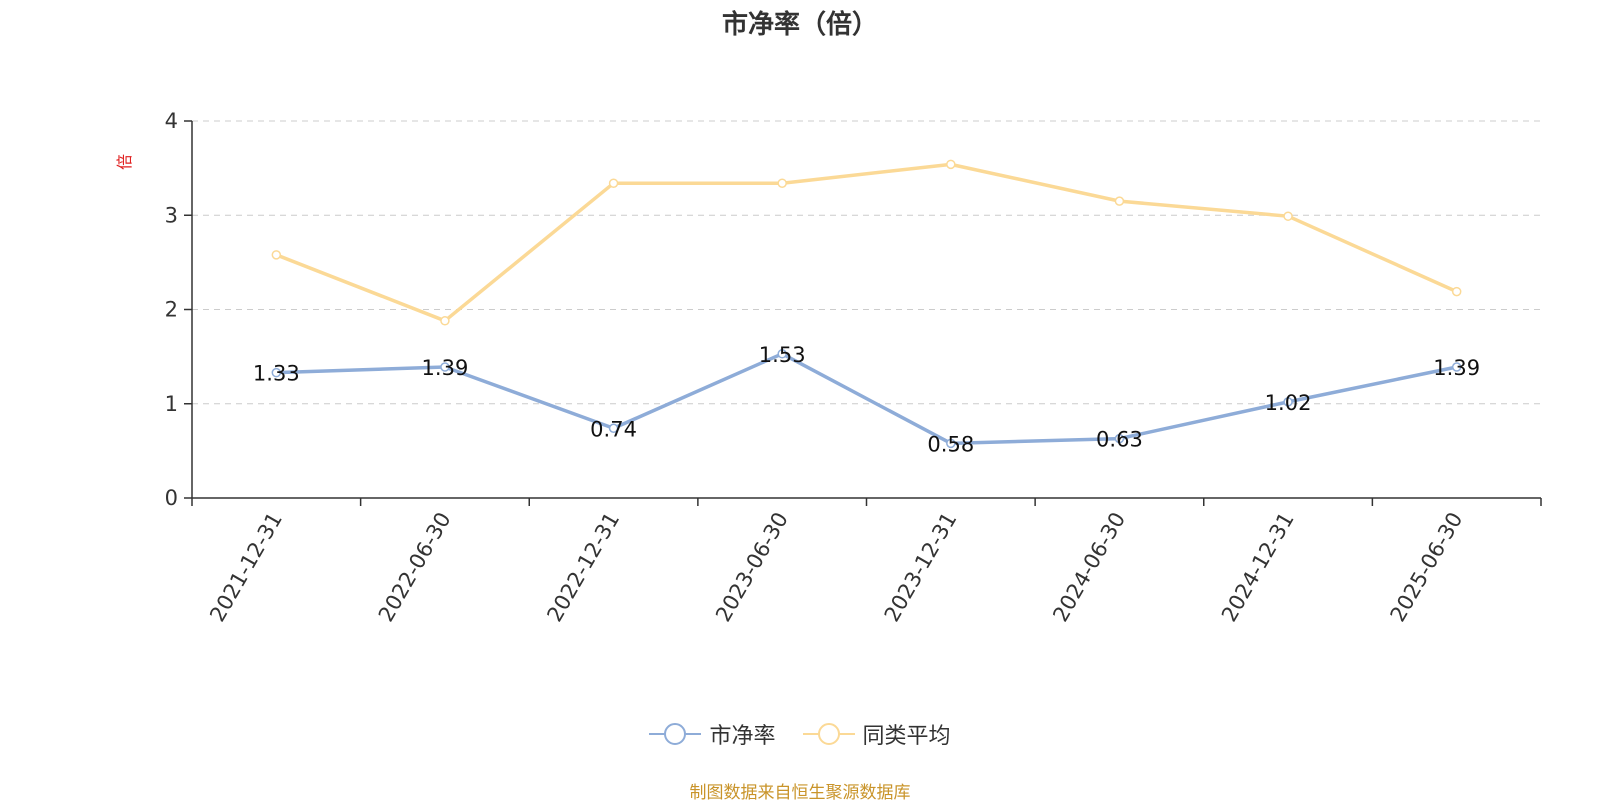  What do you see at coordinates (799, 25) in the screenshot?
I see `chart-title: 市净率（倍）` at bounding box center [799, 25].